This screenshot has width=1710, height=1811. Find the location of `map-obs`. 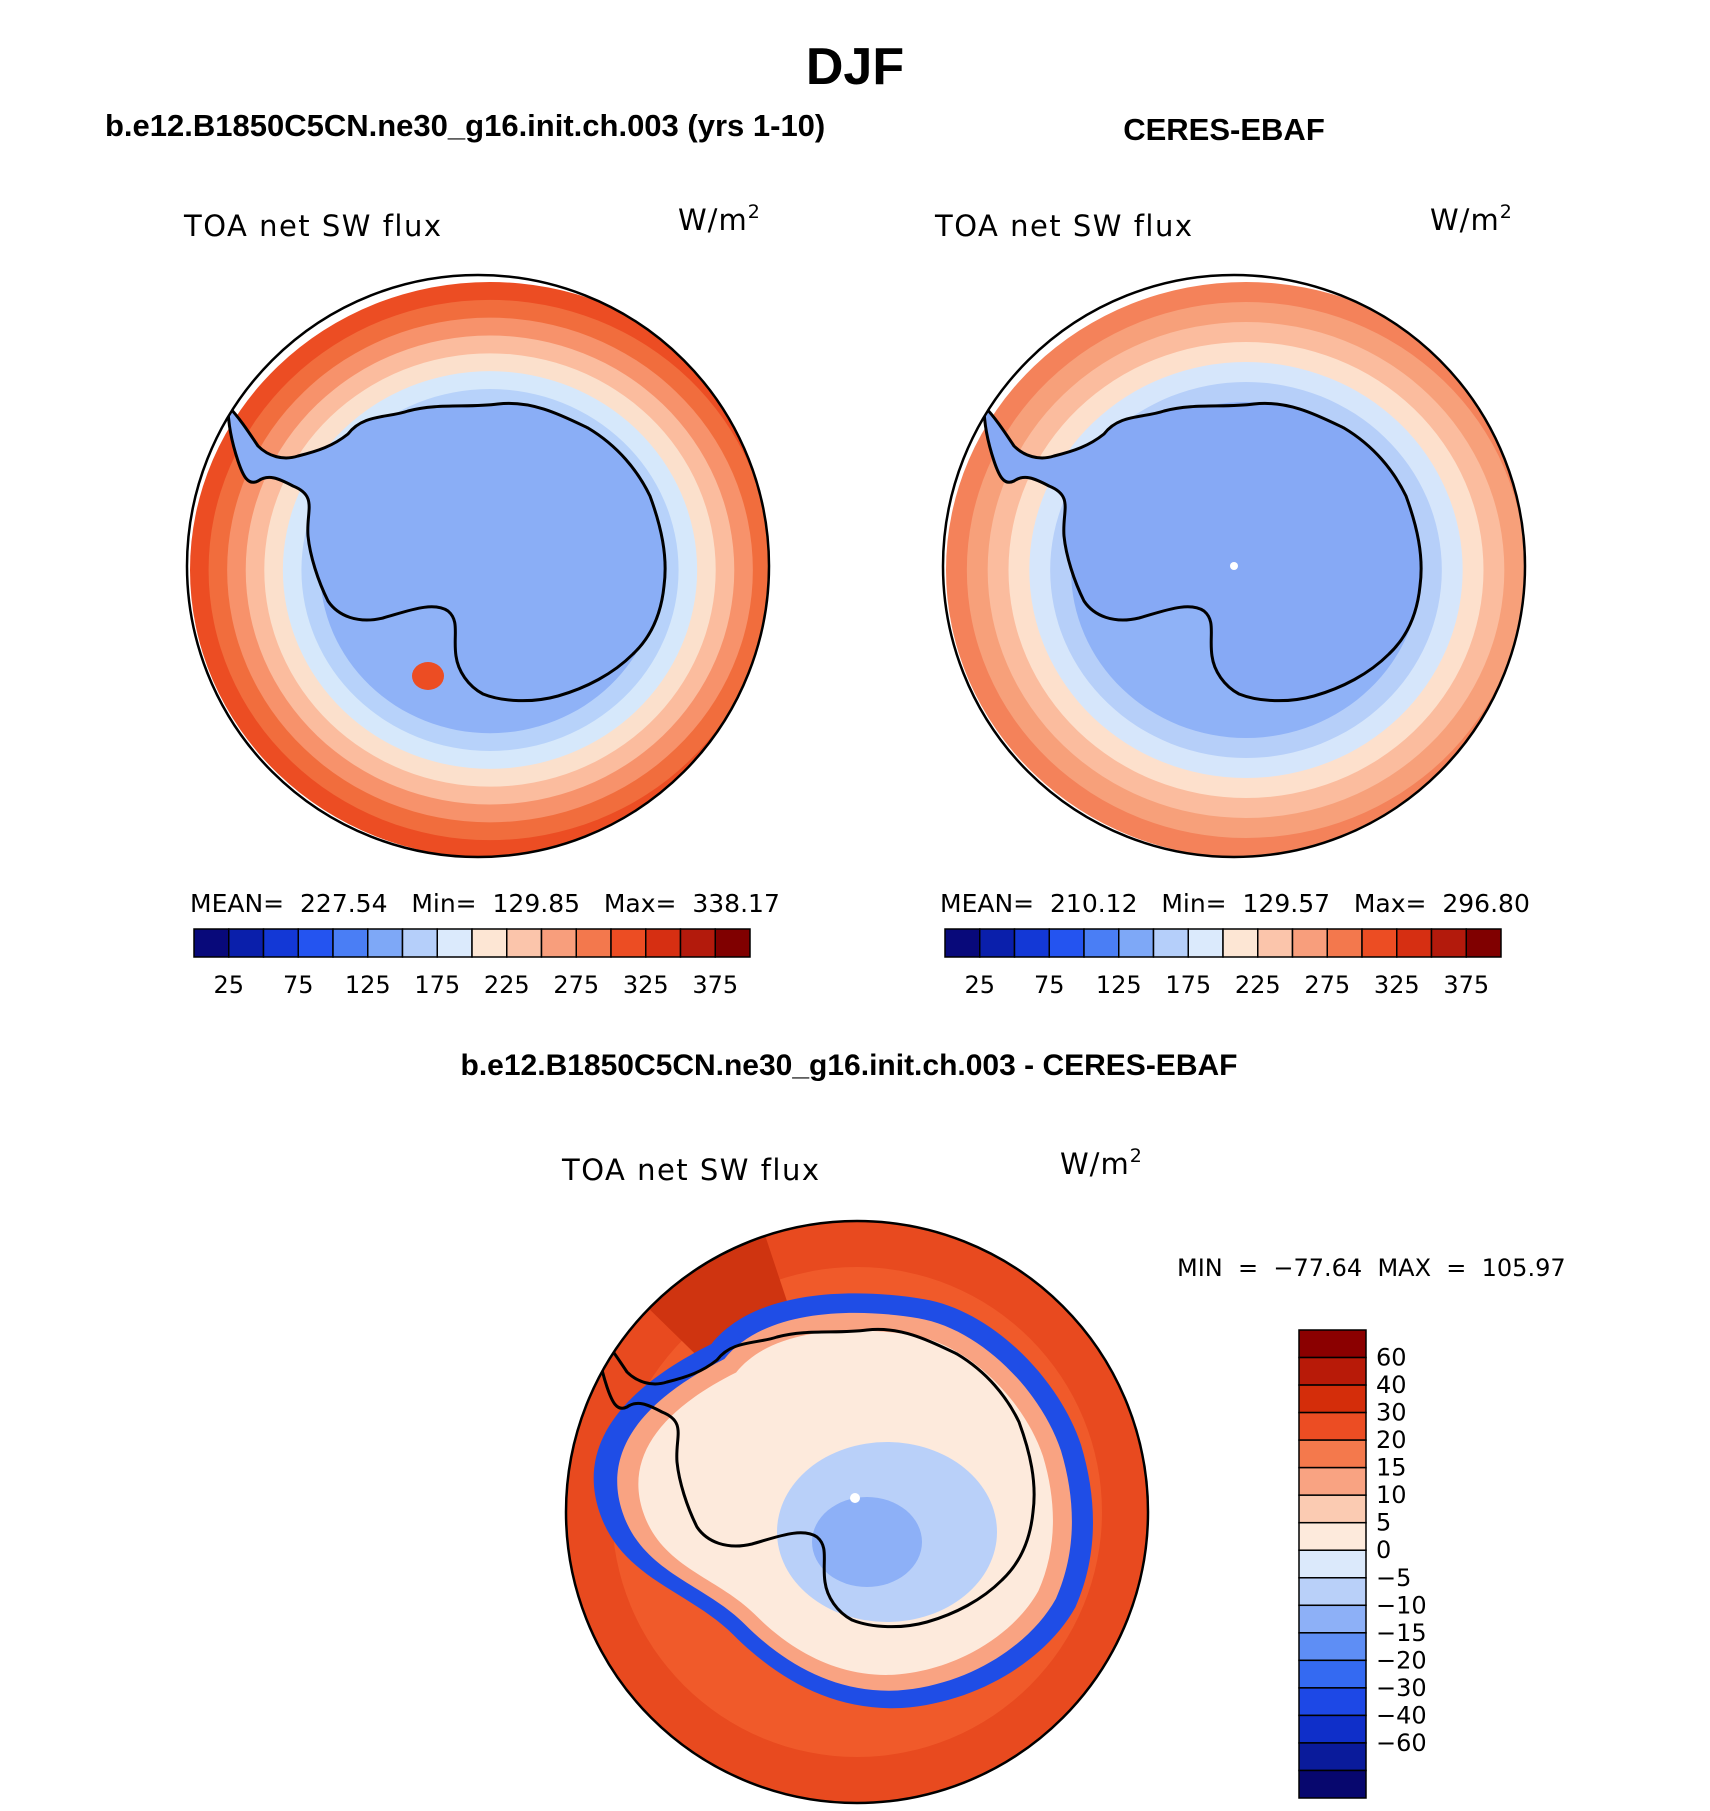

map-obs is located at coordinates (1235, 569).